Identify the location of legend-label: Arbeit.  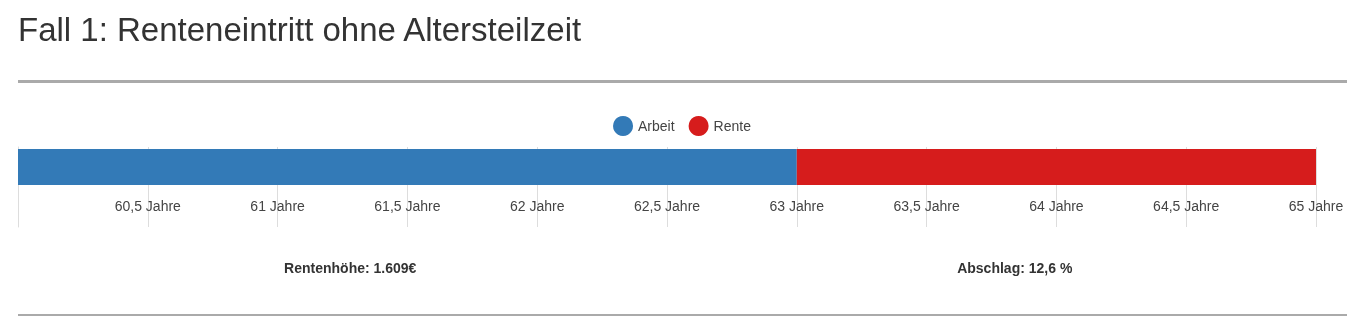
(656, 126).